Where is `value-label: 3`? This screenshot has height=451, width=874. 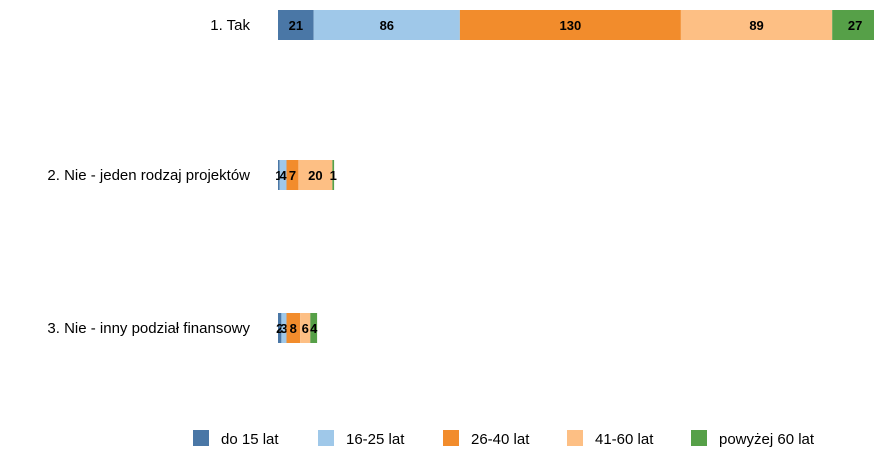
value-label: 3 is located at coordinates (283, 328).